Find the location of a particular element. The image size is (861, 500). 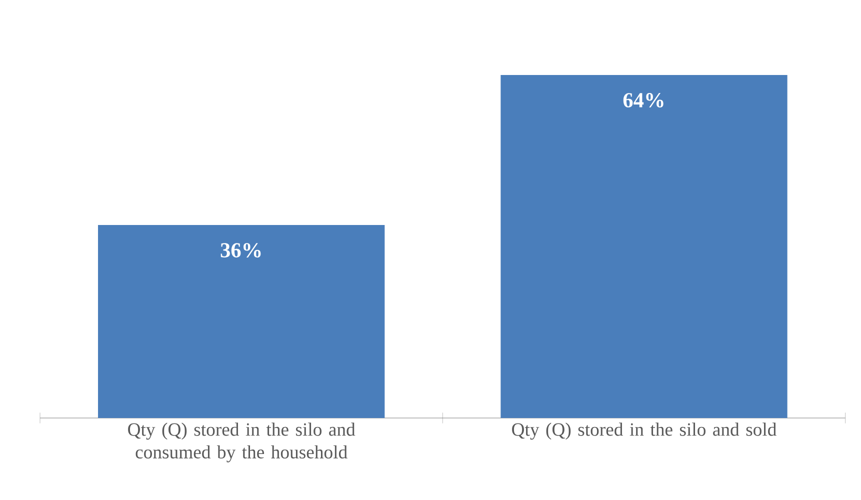

data-label: 36% is located at coordinates (240, 250).